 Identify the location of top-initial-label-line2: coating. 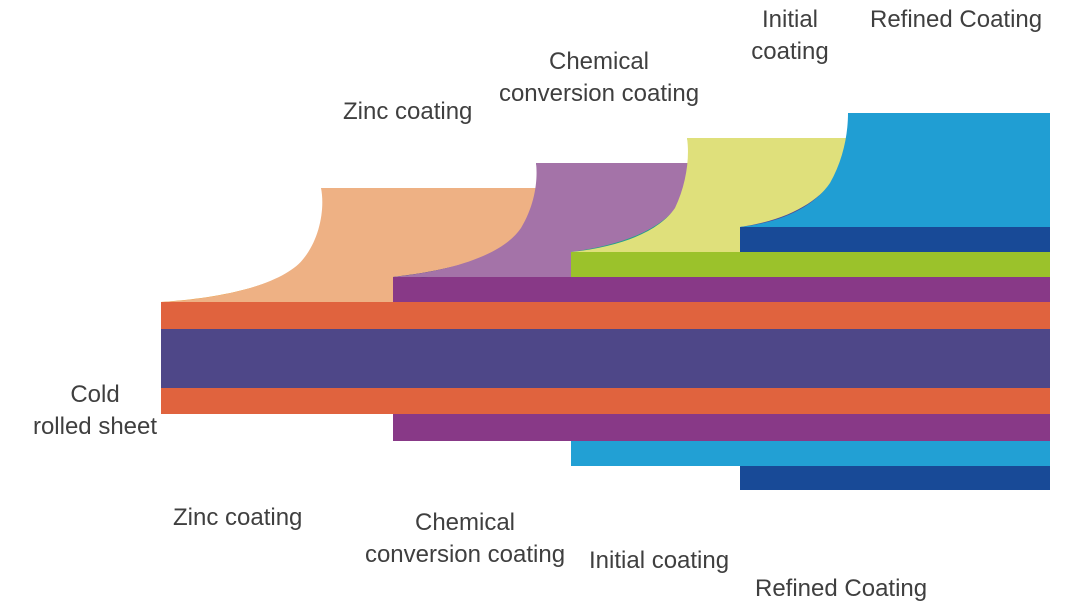
(790, 51).